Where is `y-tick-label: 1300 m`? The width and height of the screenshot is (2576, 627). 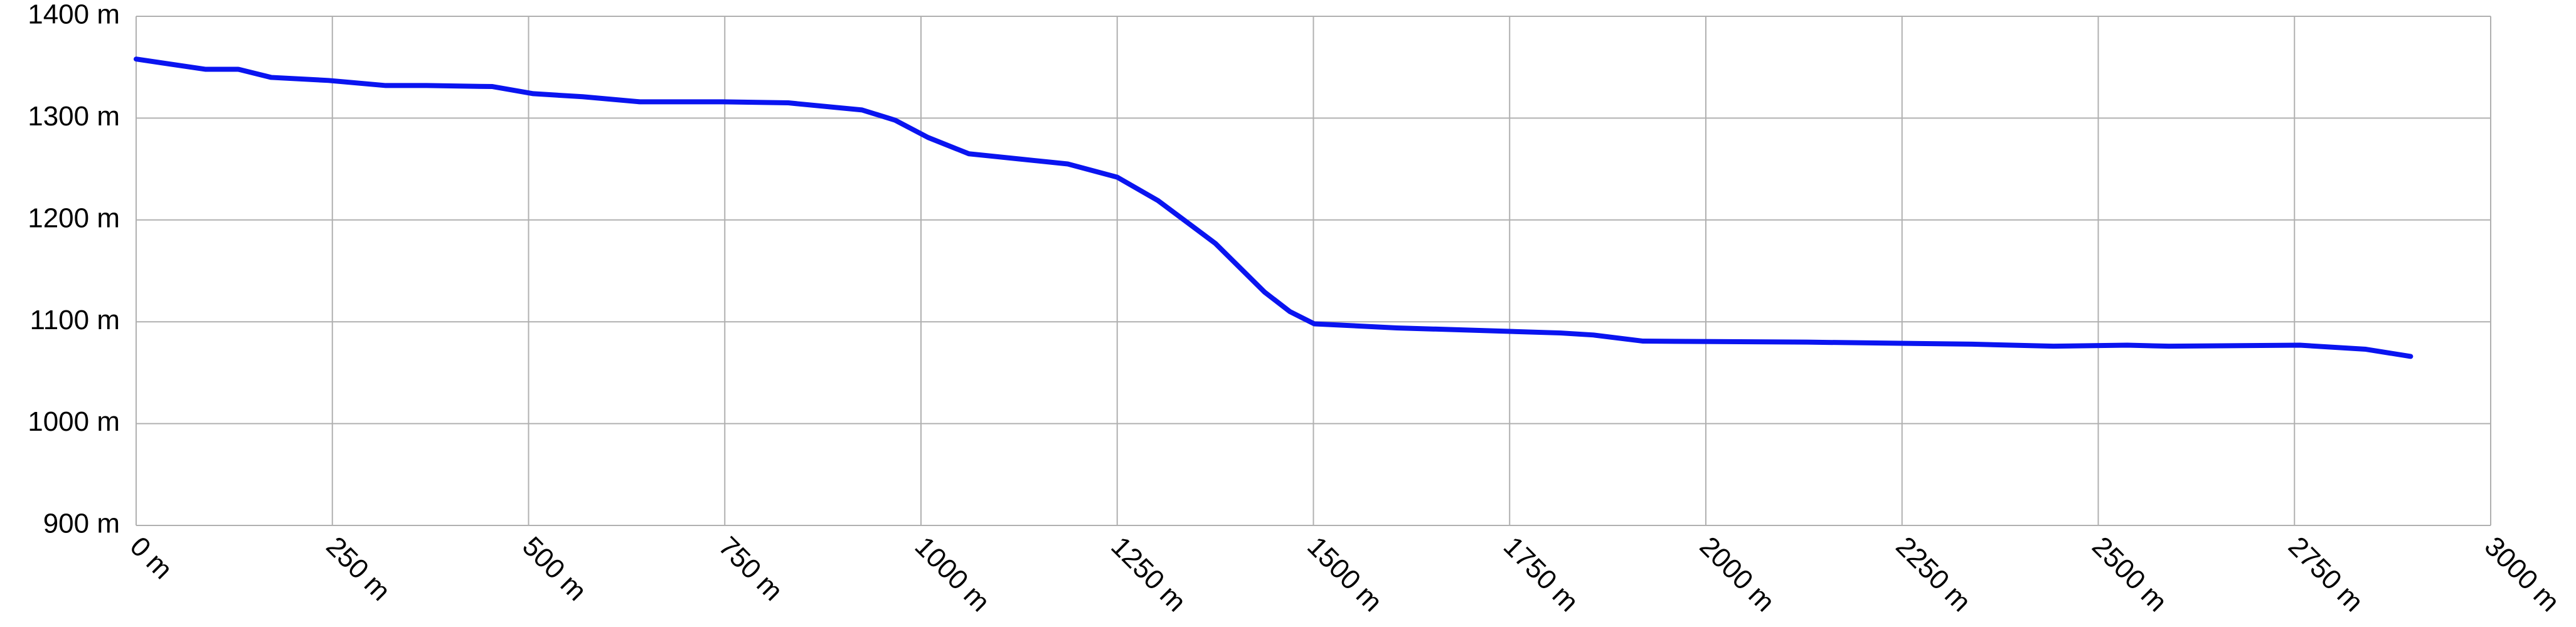 y-tick-label: 1300 m is located at coordinates (74, 116).